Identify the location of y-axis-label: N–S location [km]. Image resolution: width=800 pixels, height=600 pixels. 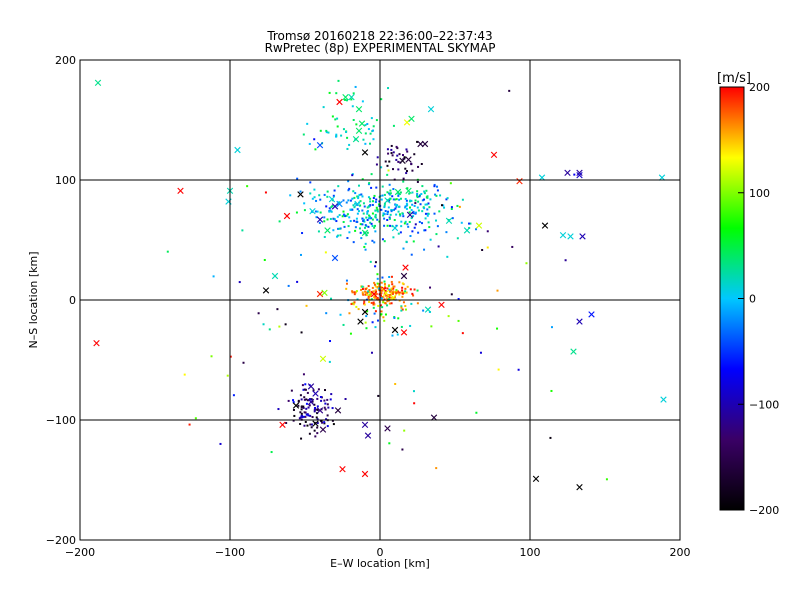
(33, 299).